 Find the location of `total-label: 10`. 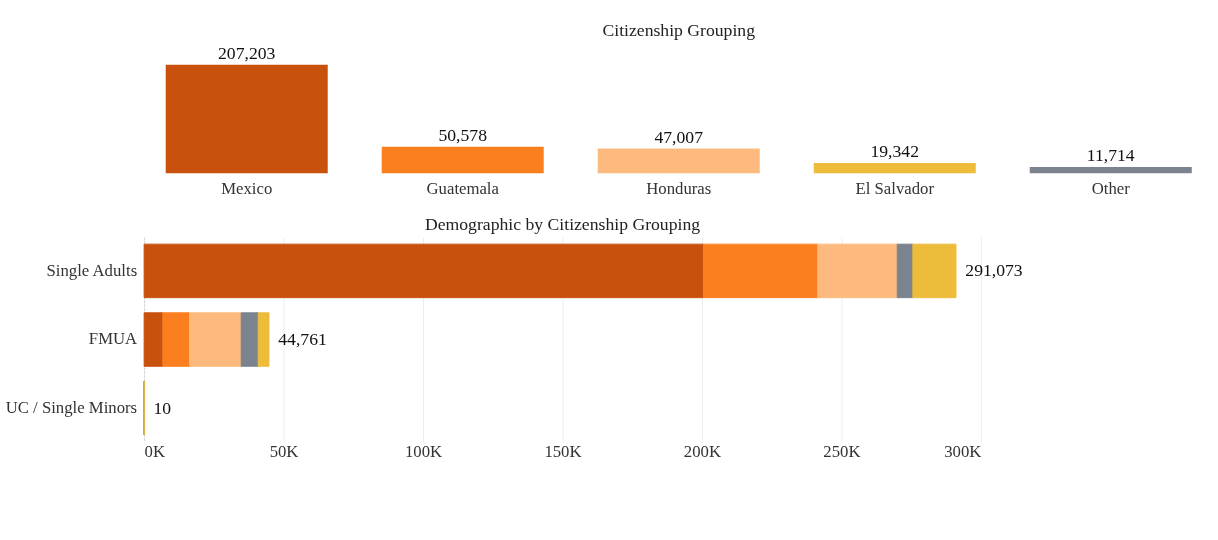

total-label: 10 is located at coordinates (162, 407).